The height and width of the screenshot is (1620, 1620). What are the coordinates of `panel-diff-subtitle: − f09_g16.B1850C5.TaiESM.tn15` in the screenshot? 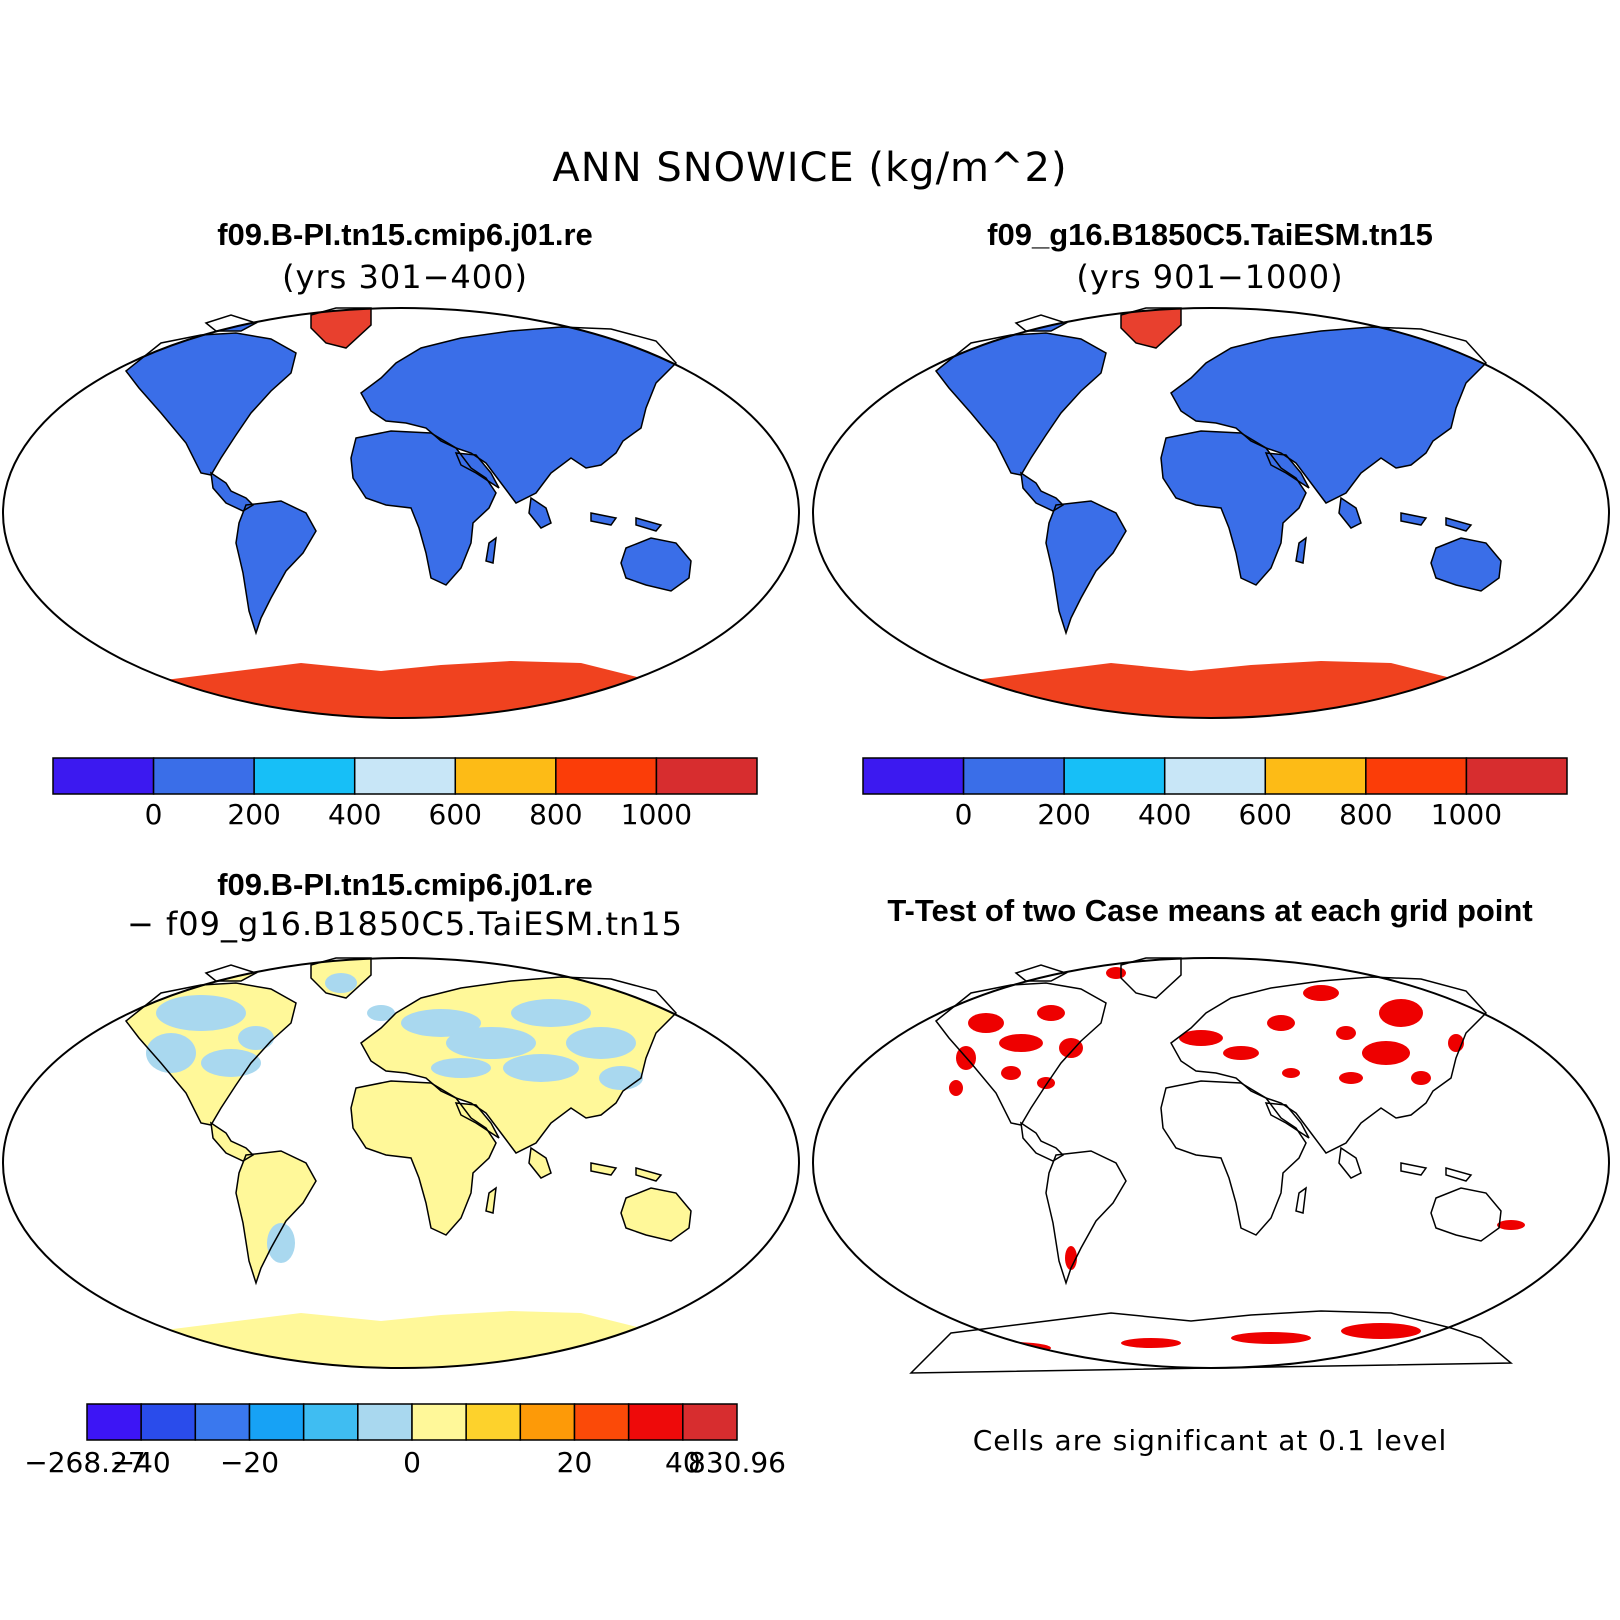 It's located at (405, 924).